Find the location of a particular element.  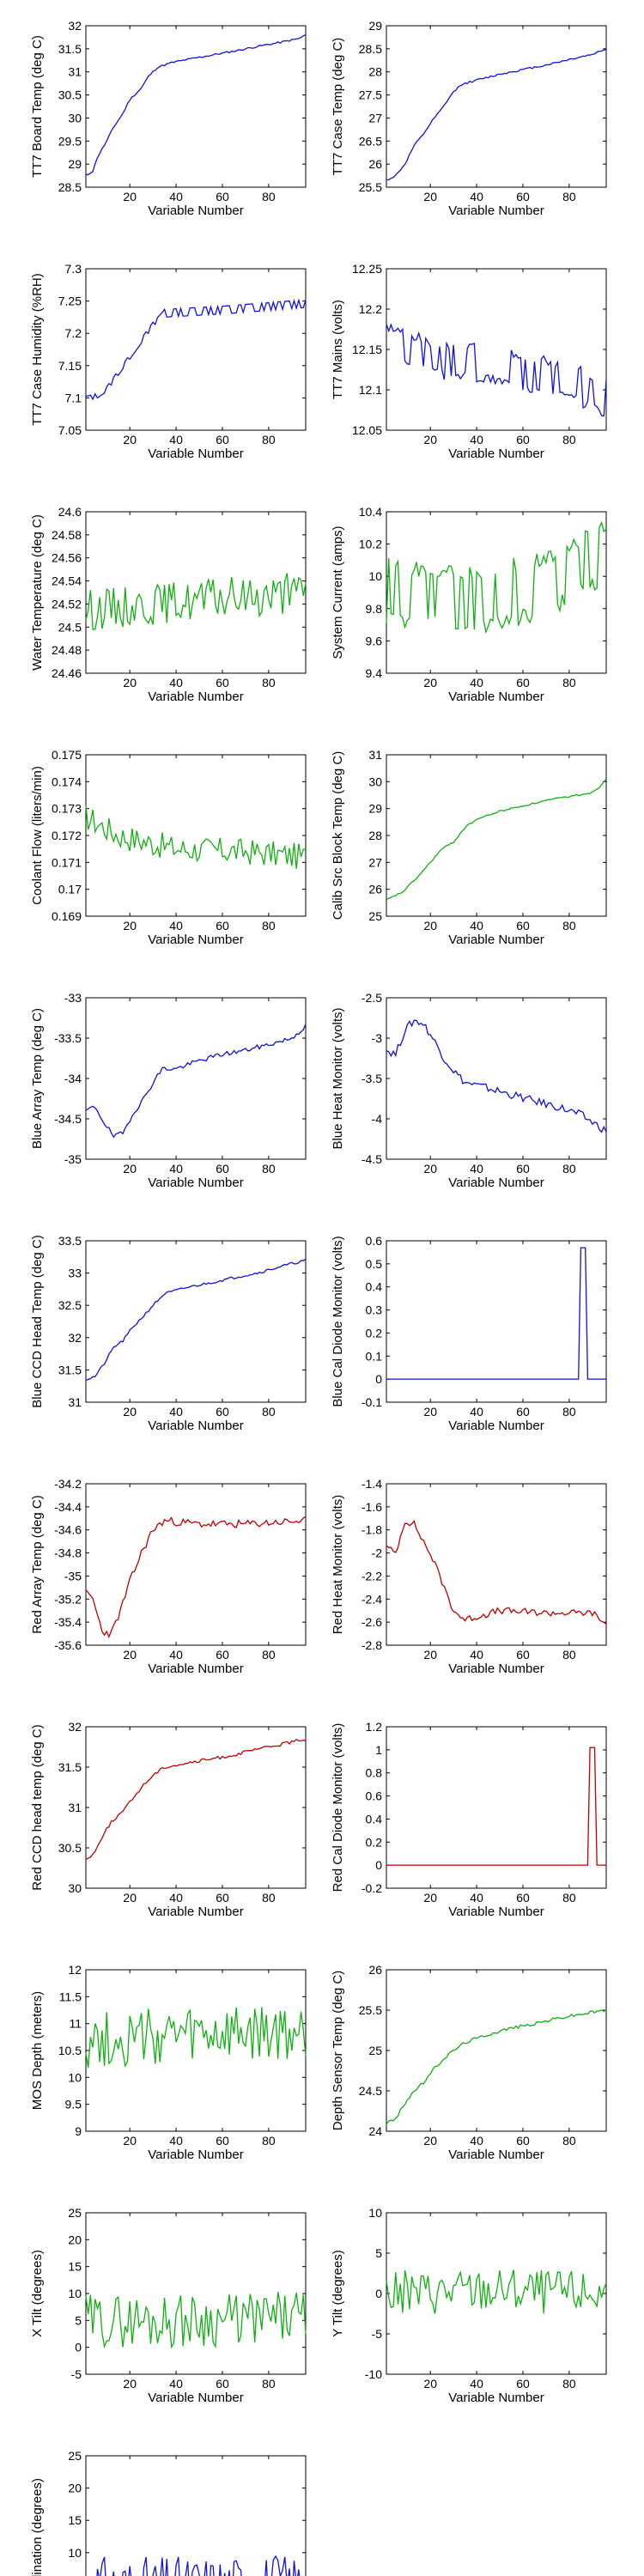

y-tick-label: -34.2 is located at coordinates (68, 1484).